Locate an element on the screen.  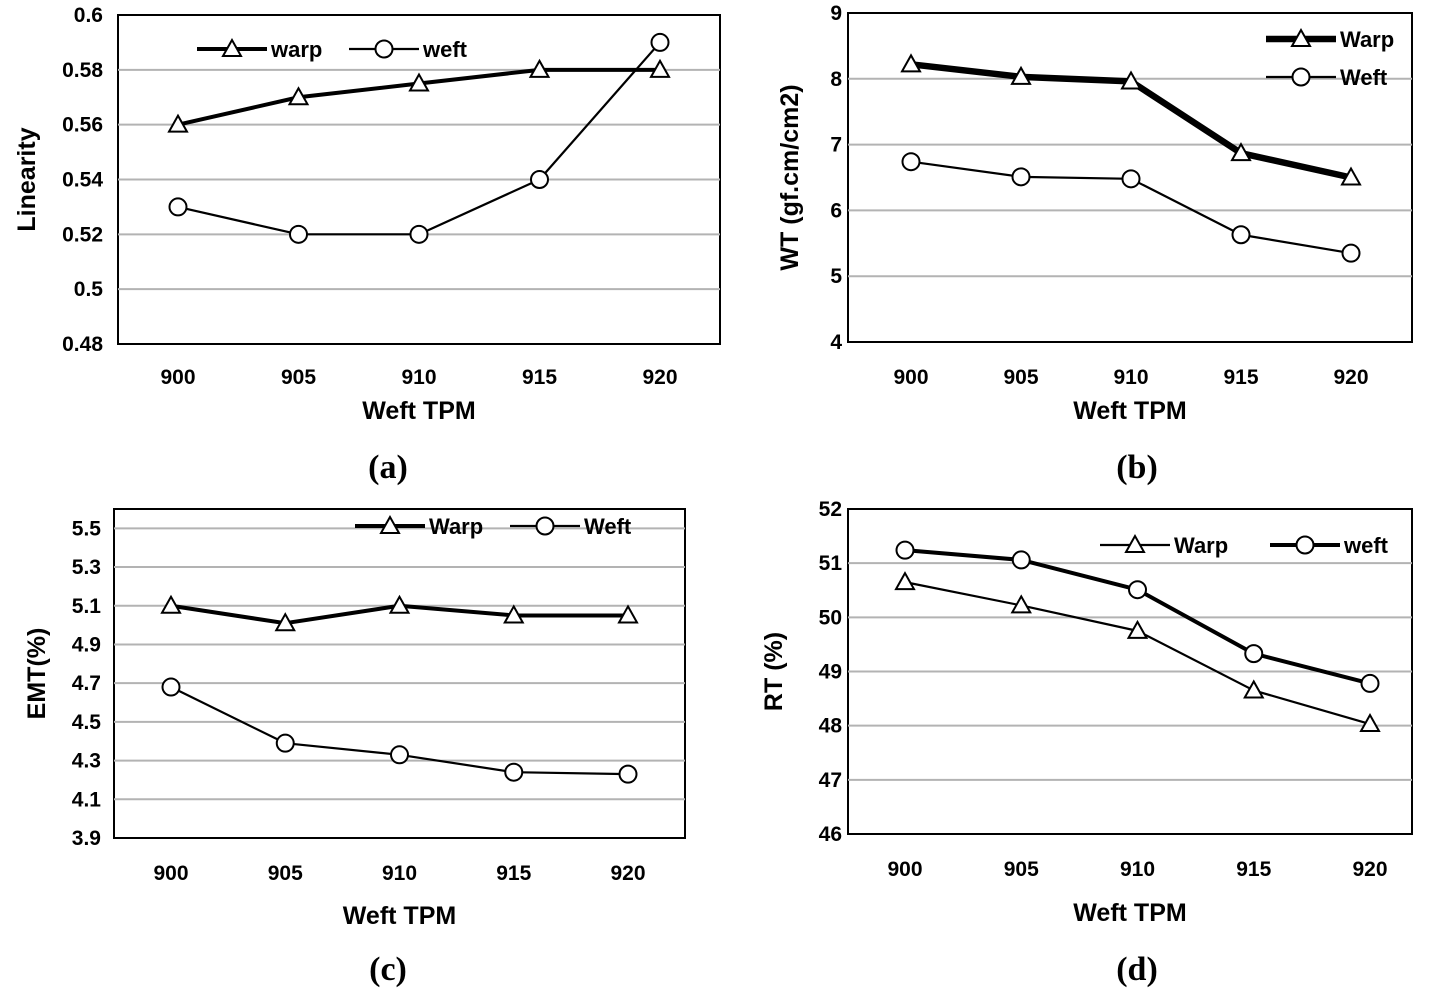
y-tick-label: 50 is located at coordinates (830, 617).